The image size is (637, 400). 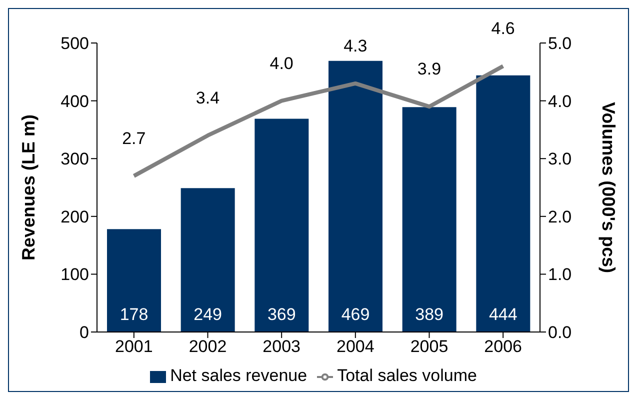 I want to click on x-tick-label: 2006, so click(x=503, y=346).